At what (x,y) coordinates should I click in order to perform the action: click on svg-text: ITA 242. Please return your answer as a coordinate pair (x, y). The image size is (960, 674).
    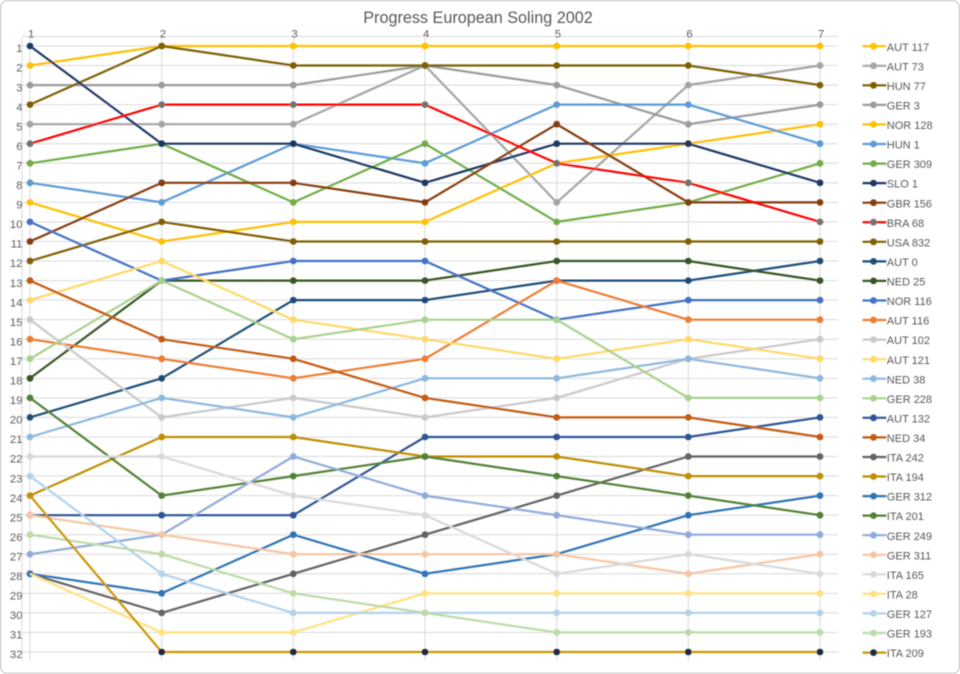
    Looking at the image, I should click on (905, 459).